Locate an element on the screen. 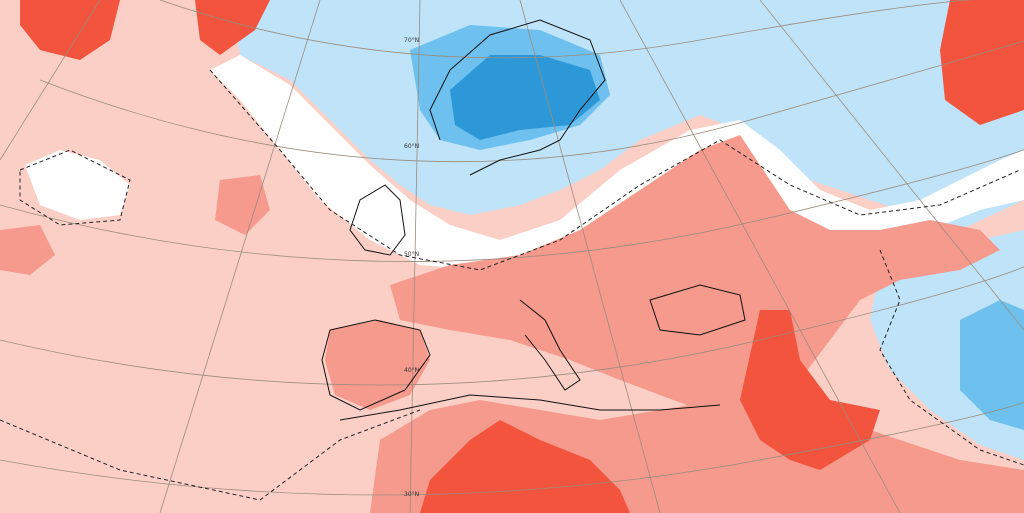 This screenshot has width=1024, height=513. coastline-british-isles is located at coordinates (377, 220).